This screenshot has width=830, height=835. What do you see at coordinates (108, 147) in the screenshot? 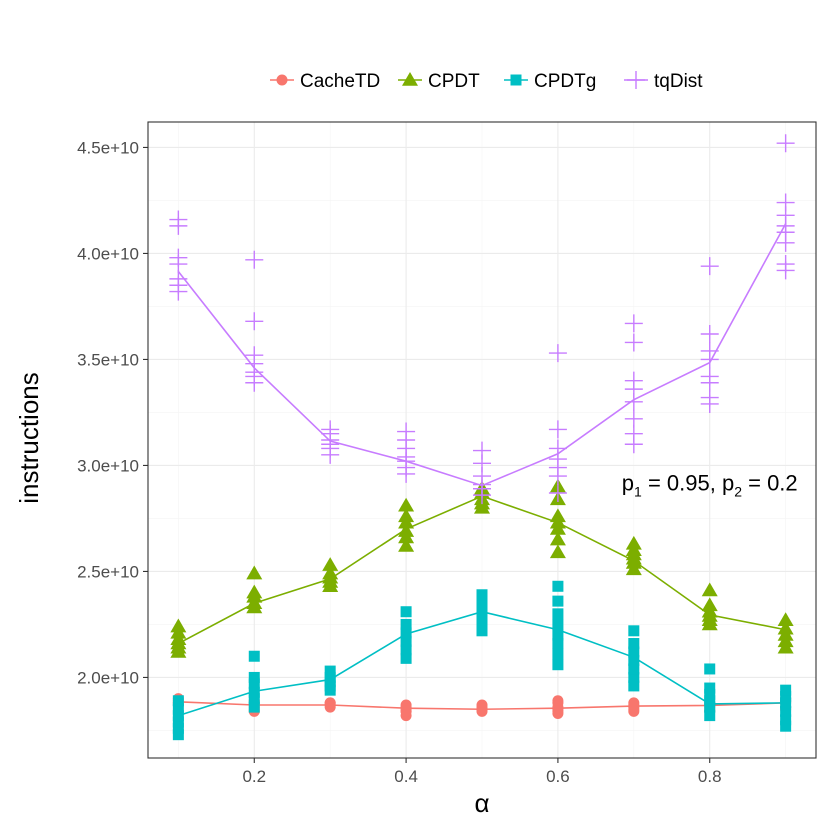
I see `y-tick-label: 4.5e+10` at bounding box center [108, 147].